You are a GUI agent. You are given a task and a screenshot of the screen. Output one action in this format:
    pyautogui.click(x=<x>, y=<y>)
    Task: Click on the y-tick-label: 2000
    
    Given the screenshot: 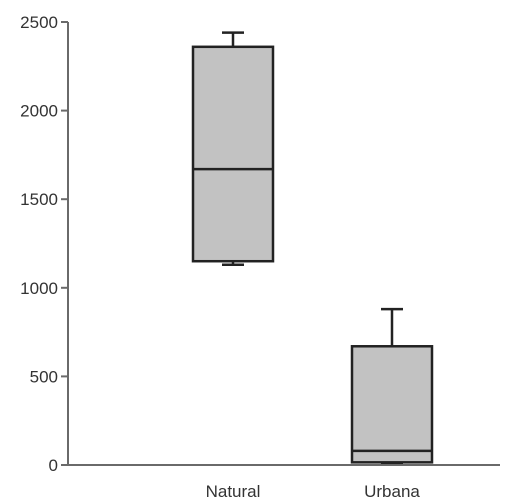 What is the action you would take?
    pyautogui.click(x=39, y=111)
    